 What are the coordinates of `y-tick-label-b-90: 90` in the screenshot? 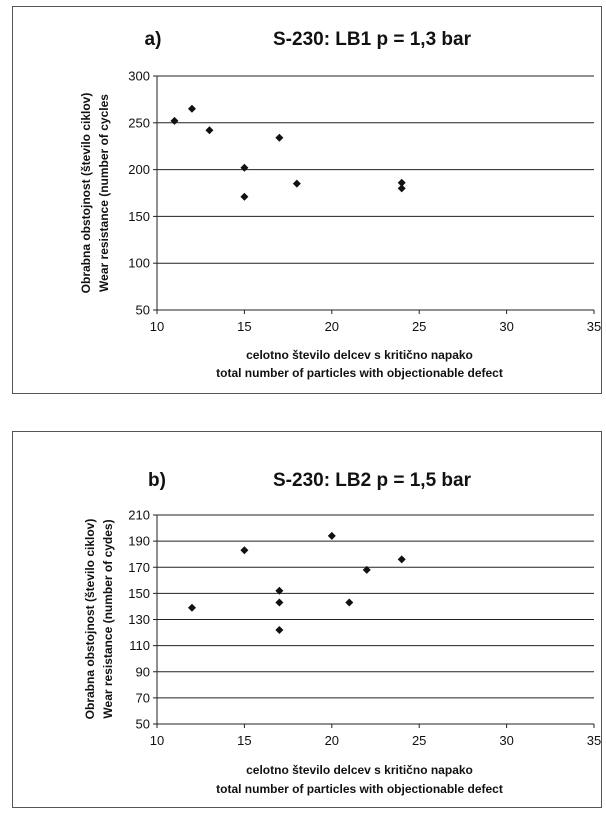 It's located at (143, 671).